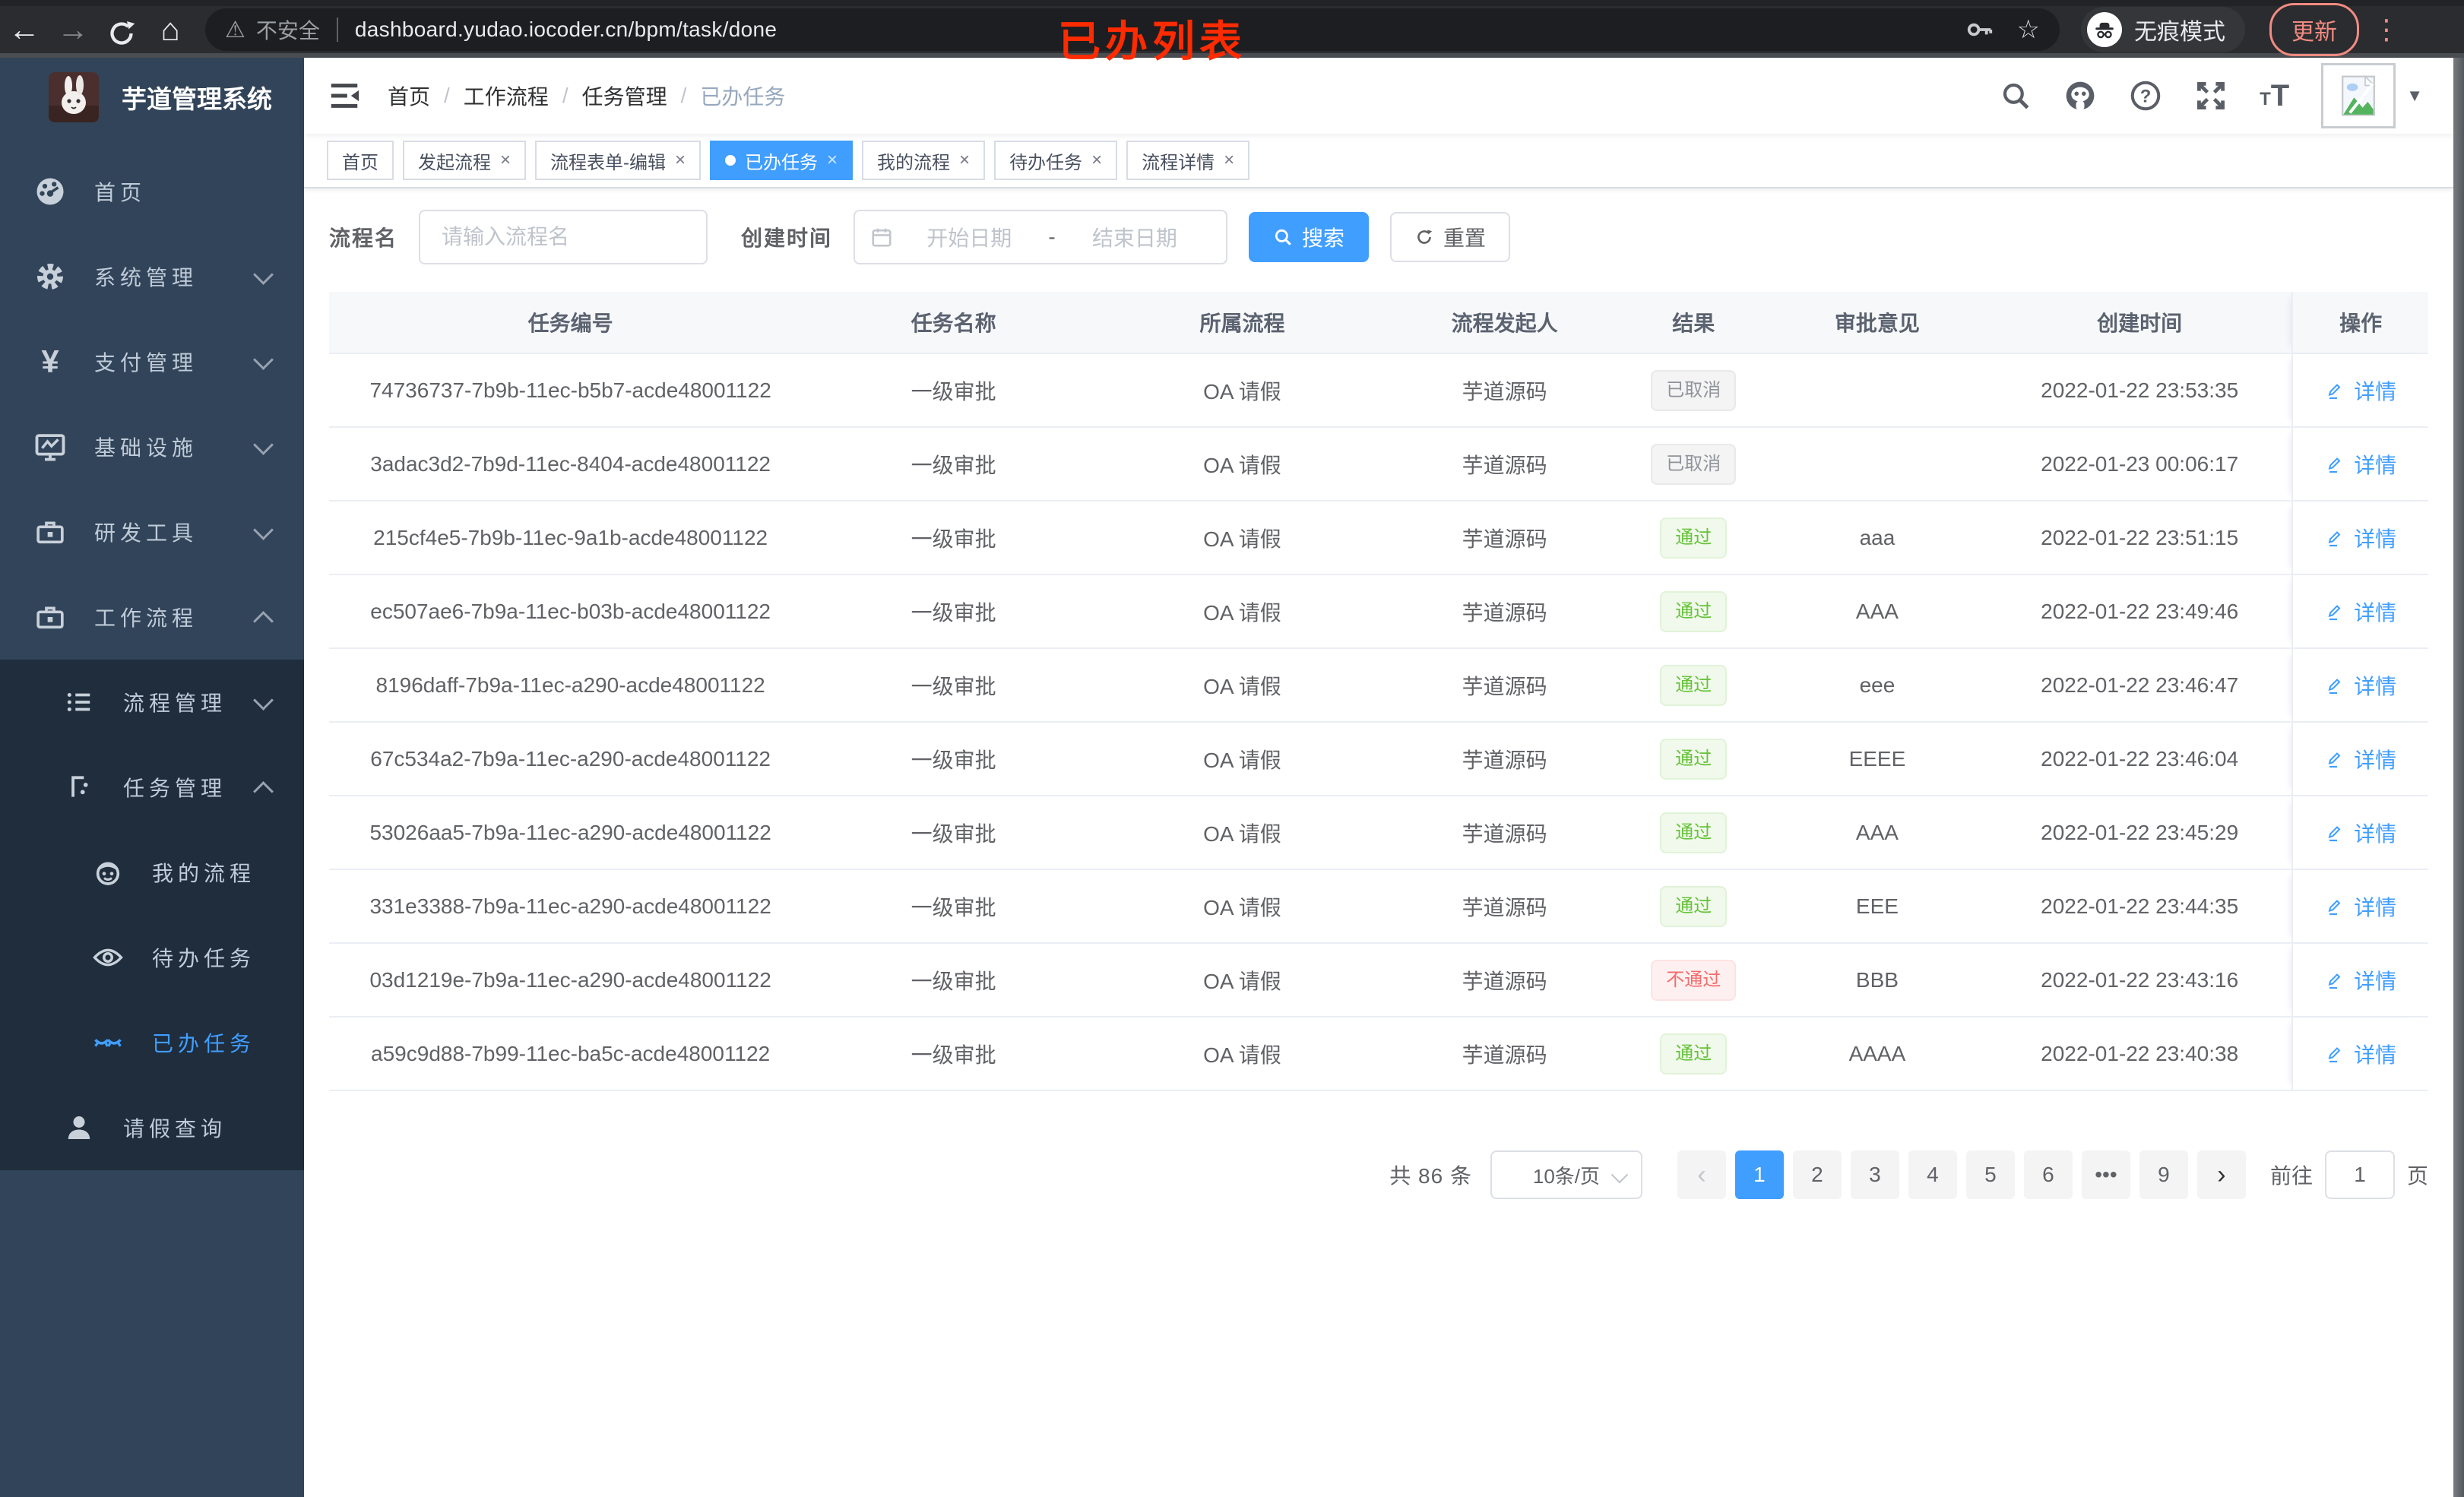 This screenshot has height=1497, width=2464. What do you see at coordinates (152, 191) in the screenshot?
I see `sidebar-item-home: 首页` at bounding box center [152, 191].